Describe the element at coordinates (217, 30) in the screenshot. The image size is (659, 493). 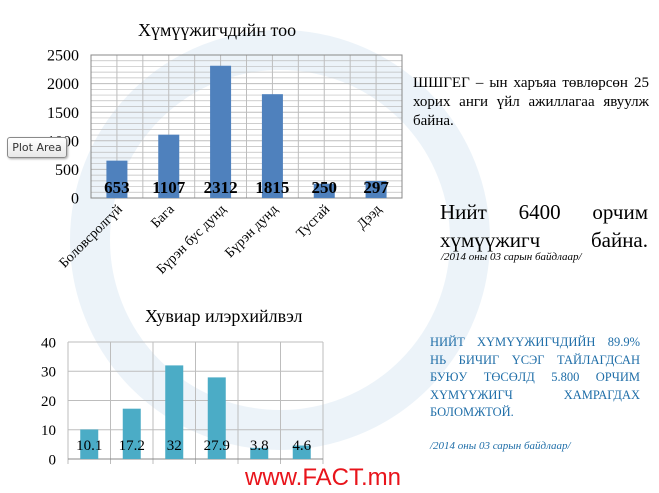
I see `chart-title: Хүмүүжигчдийн тоо` at that location.